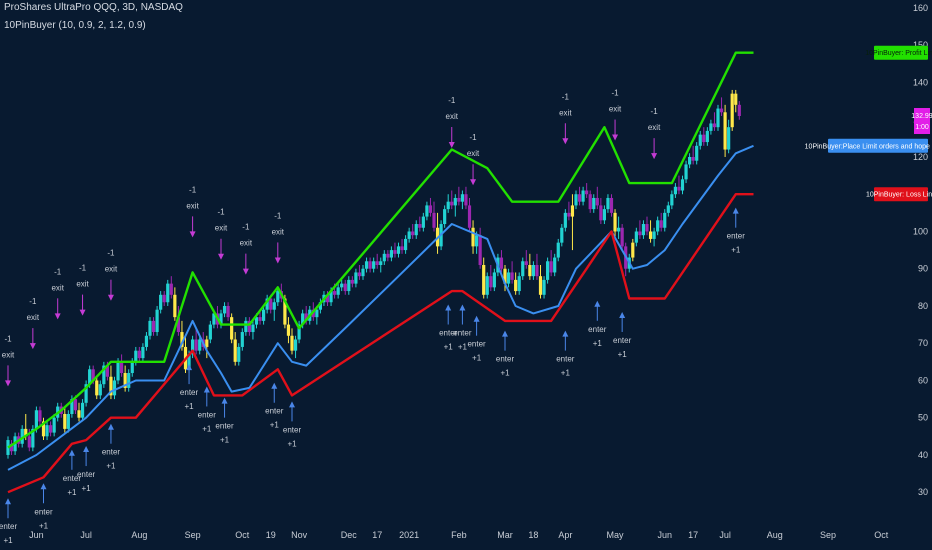 The width and height of the screenshot is (932, 550). I want to click on loss-line-tag-text: 10PinBuyer: Loss Line, so click(899, 195).